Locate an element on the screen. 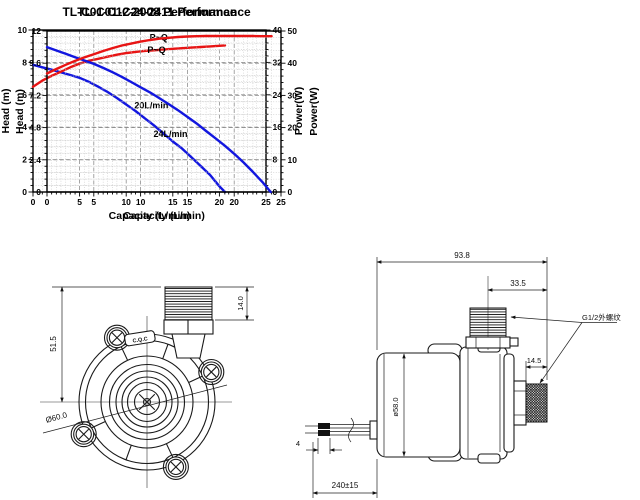  svg-text: 2.4 is located at coordinates (35, 160).